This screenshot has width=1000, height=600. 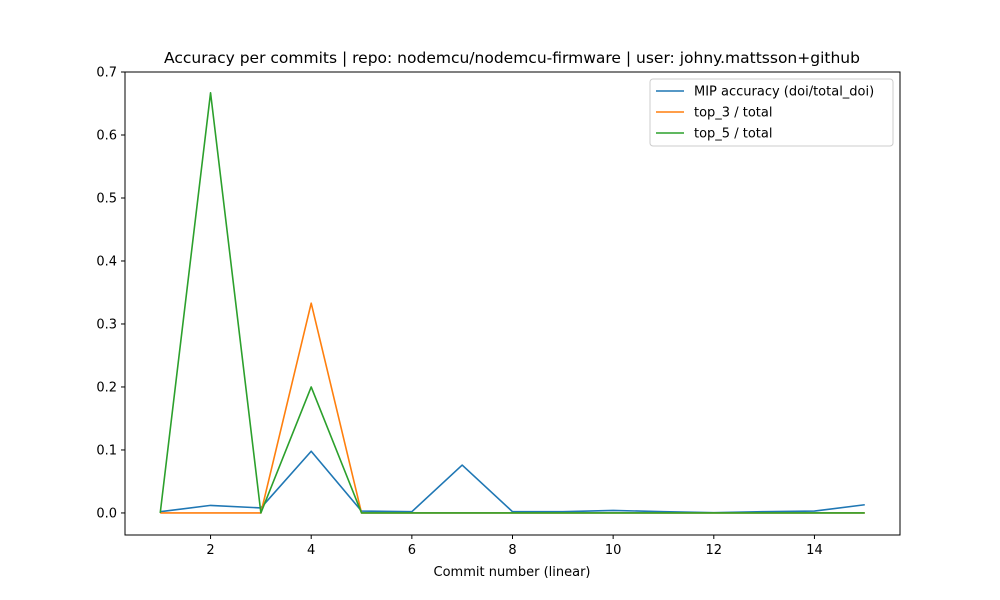 I want to click on x-tick-label: 8, so click(x=512, y=550).